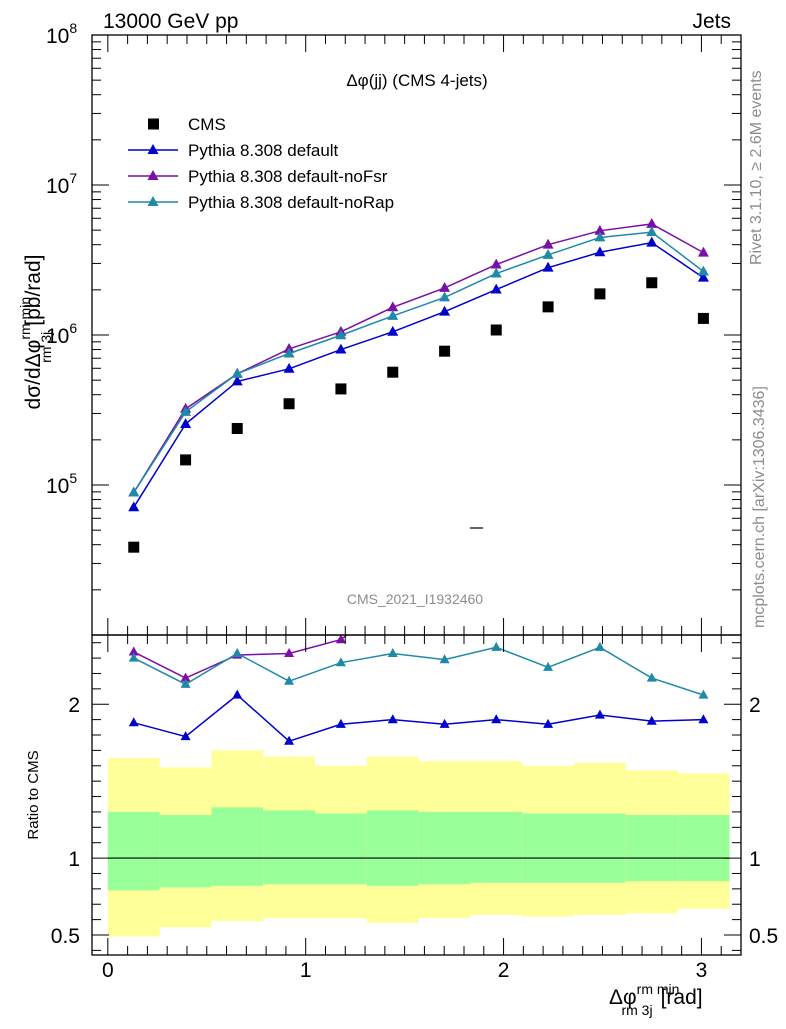 The image size is (786, 1029). What do you see at coordinates (61, 334) in the screenshot?
I see `y-tick-label: 10⁶` at bounding box center [61, 334].